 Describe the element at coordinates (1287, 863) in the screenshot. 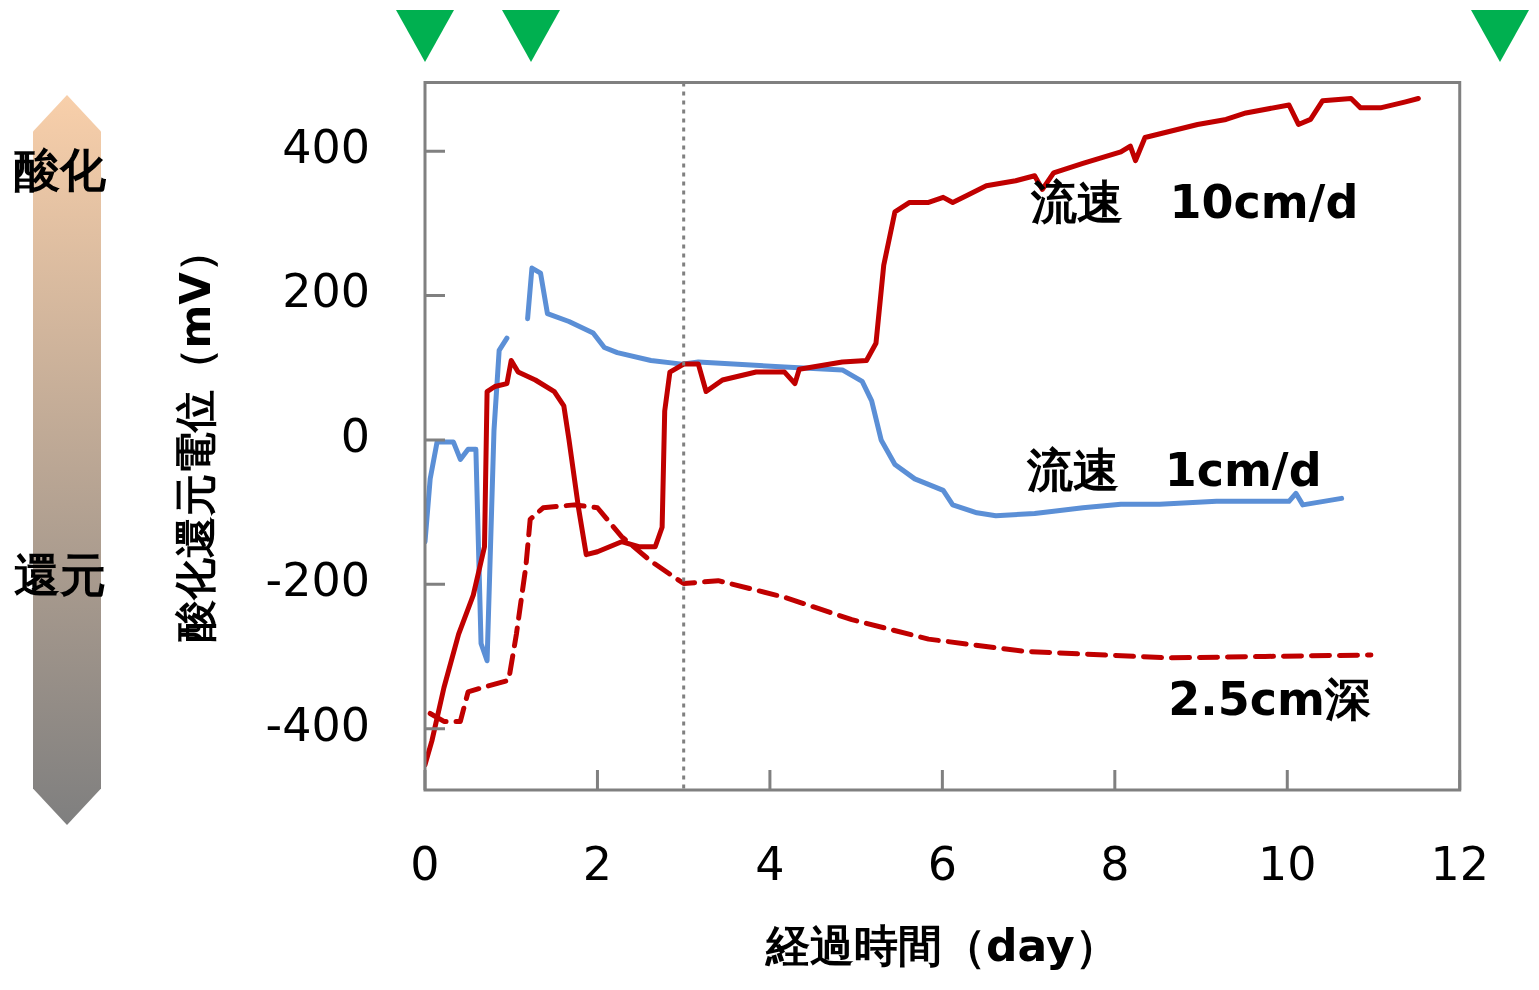

I see `x-tick-label: 10` at that location.